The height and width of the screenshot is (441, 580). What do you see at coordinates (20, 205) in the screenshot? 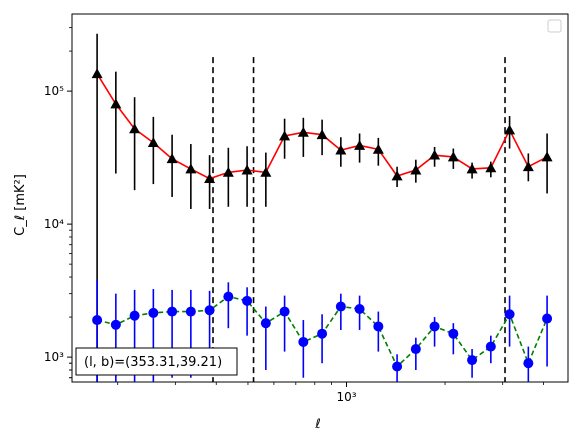
I see `y-axis-label: C_ℓ [mK²]` at bounding box center [20, 205].